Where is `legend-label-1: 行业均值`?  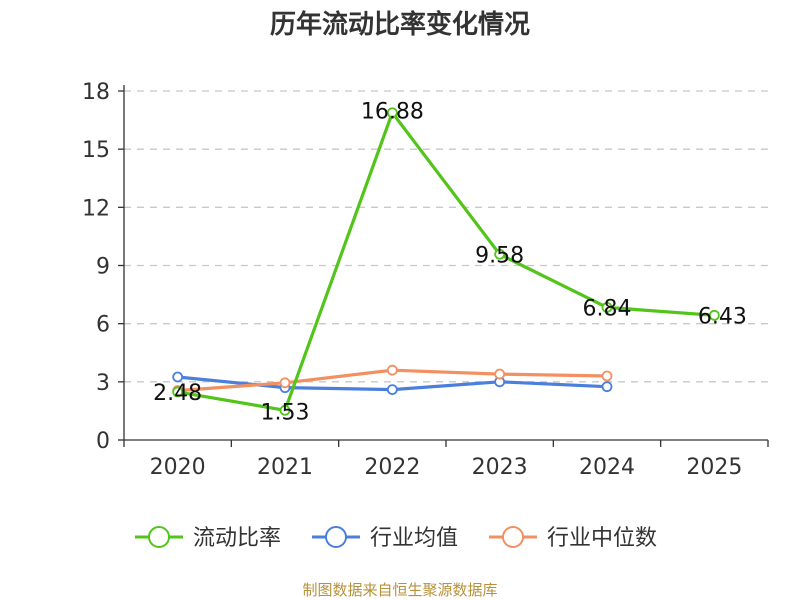 legend-label-1: 行业均值 is located at coordinates (414, 538).